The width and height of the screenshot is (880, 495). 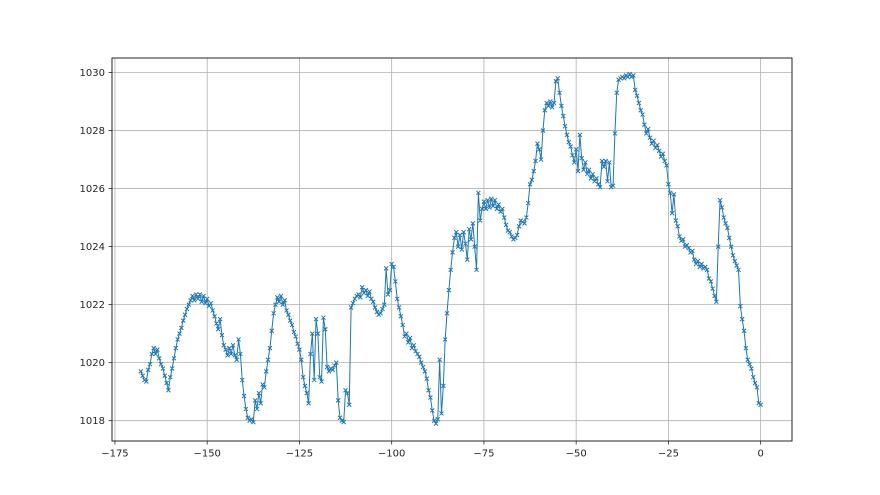 I want to click on x-tick-label: −75, so click(x=483, y=454).